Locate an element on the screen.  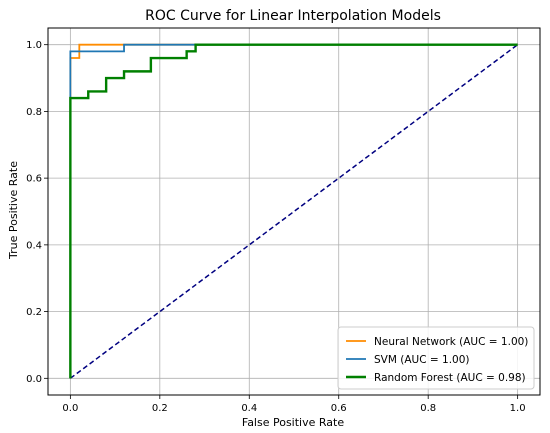
legend-box is located at coordinates (436, 358).